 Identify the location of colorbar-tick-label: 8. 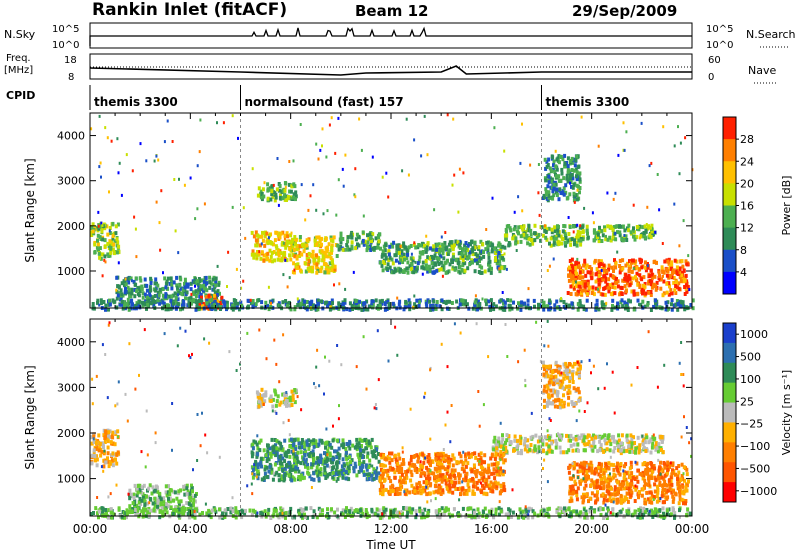
(743, 250).